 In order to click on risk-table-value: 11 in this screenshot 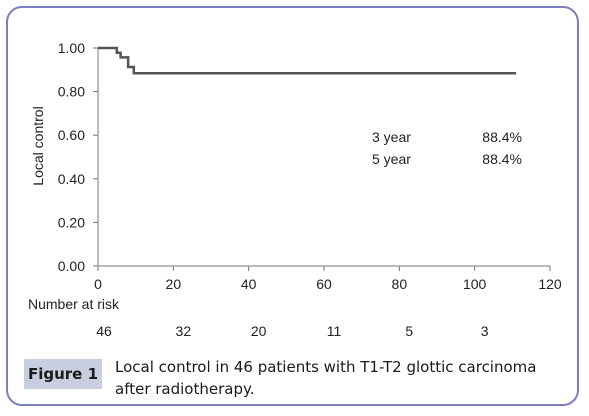, I will do `click(334, 331)`.